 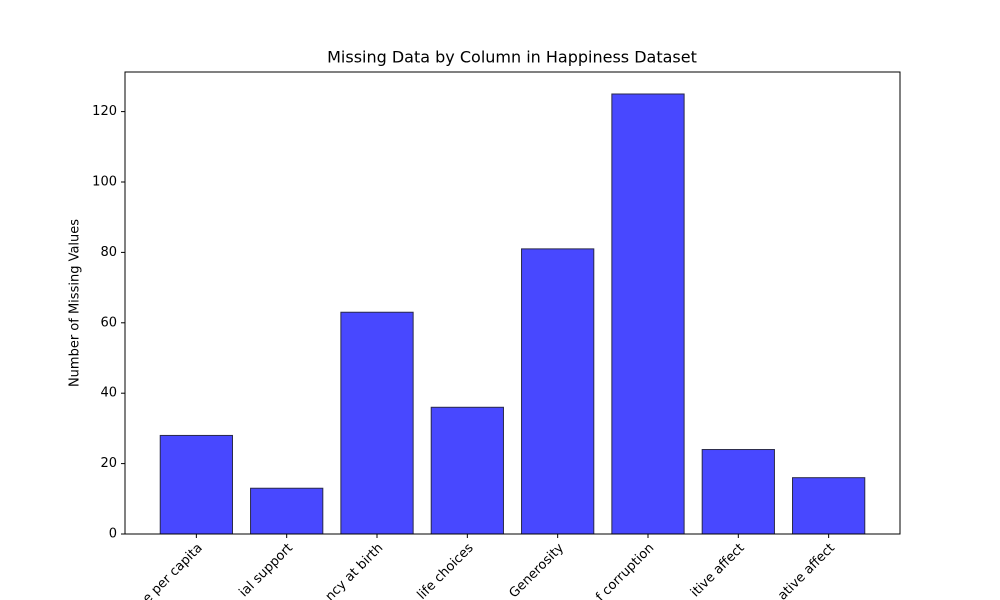 What do you see at coordinates (75, 303) in the screenshot?
I see `y-axis-label: Number of Missing Values` at bounding box center [75, 303].